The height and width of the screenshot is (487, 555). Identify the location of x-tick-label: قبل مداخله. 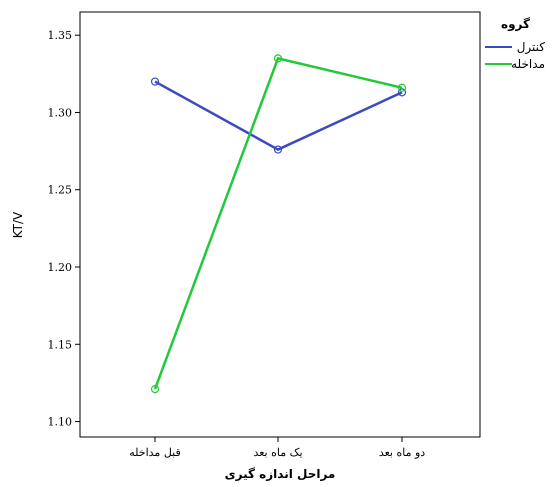
(154, 452).